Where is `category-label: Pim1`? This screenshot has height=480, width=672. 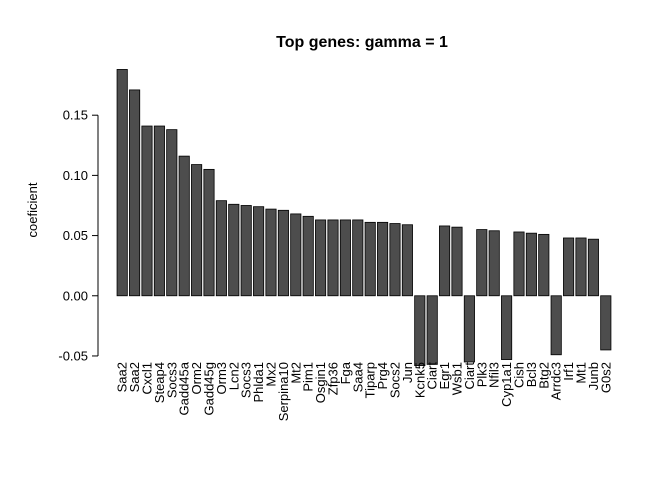
category-label: Pim1 is located at coordinates (308, 377).